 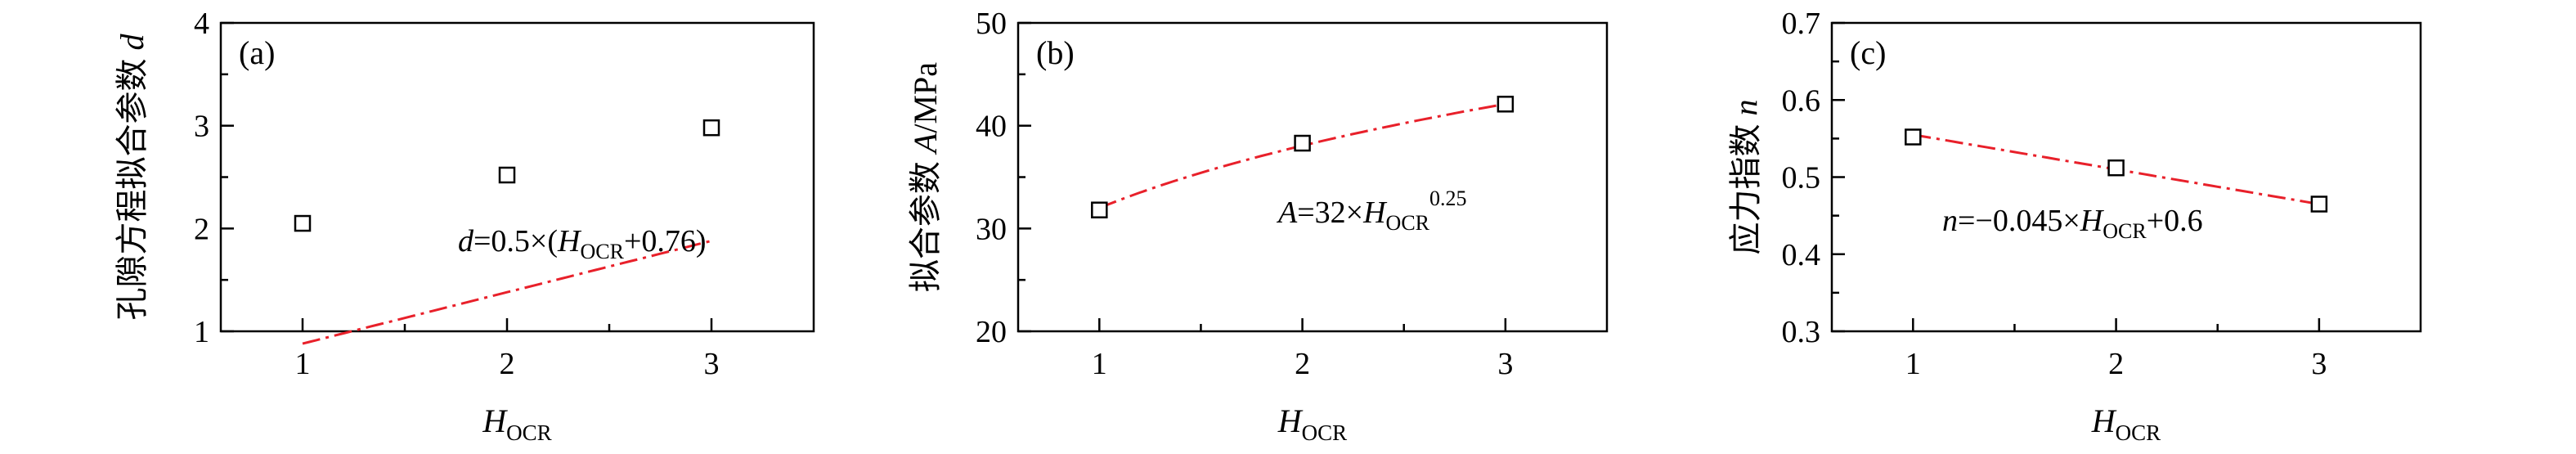 I want to click on y-tick-label: 0.5, so click(x=1802, y=178).